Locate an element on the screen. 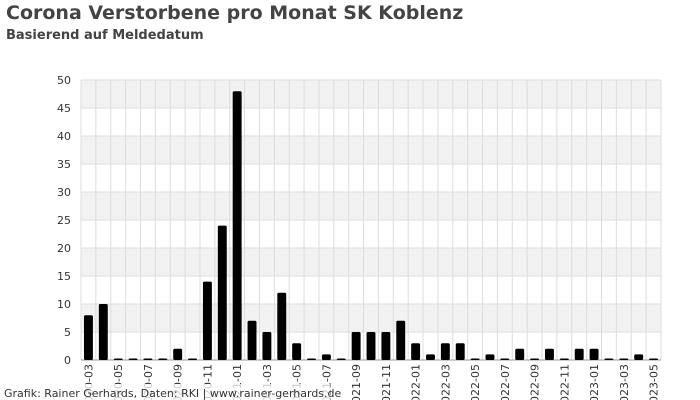 The image size is (700, 400). y-tick-label: 25 is located at coordinates (64, 220).